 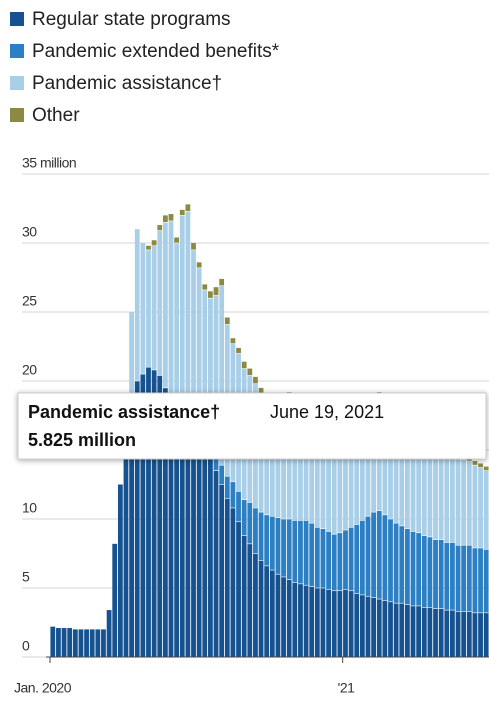 What do you see at coordinates (26, 646) in the screenshot?
I see `y-tick-label: 0` at bounding box center [26, 646].